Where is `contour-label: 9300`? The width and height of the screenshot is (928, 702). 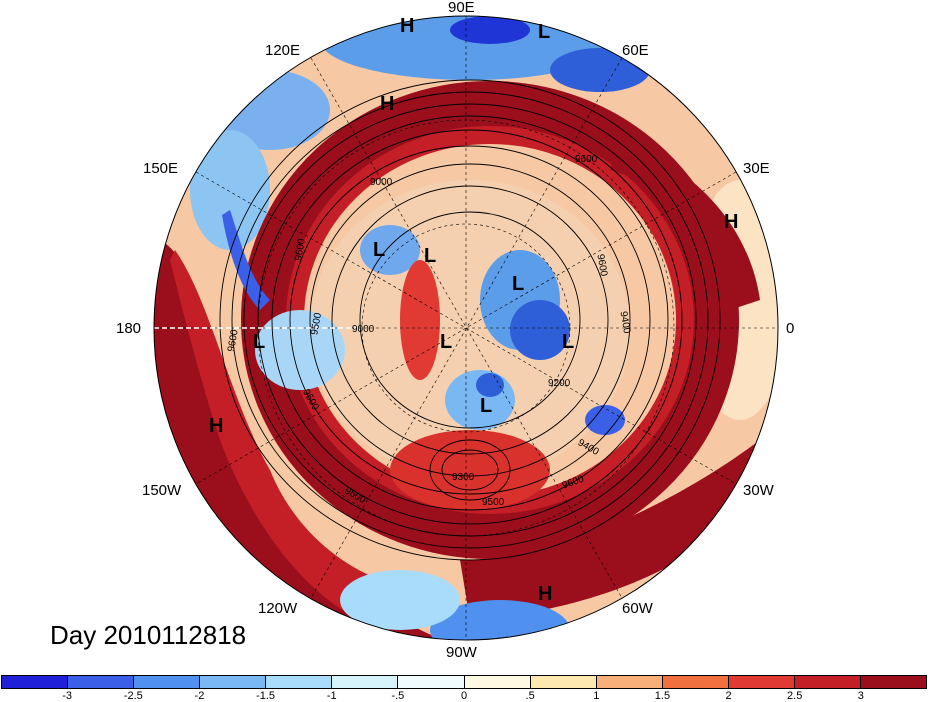 contour-label: 9300 is located at coordinates (463, 477).